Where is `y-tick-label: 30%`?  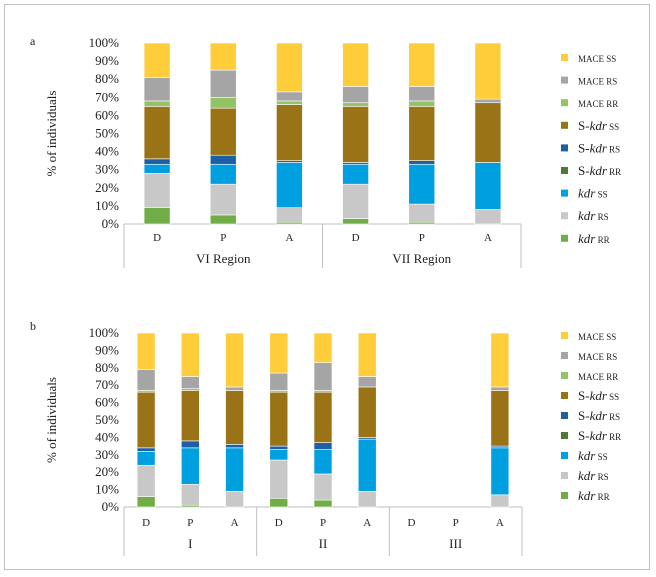
y-tick-label: 30% is located at coordinates (107, 454).